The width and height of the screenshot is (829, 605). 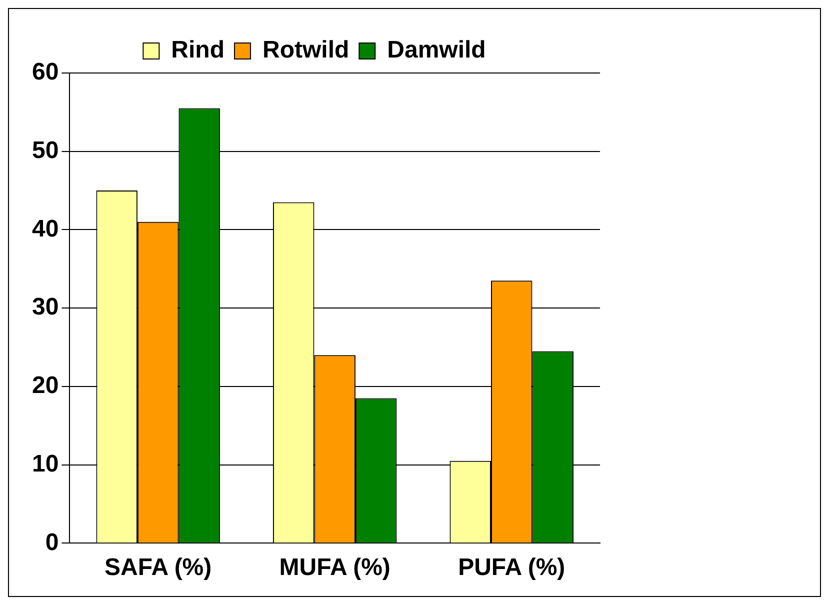 I want to click on x-tick-label: PUFA (%), so click(x=512, y=568).